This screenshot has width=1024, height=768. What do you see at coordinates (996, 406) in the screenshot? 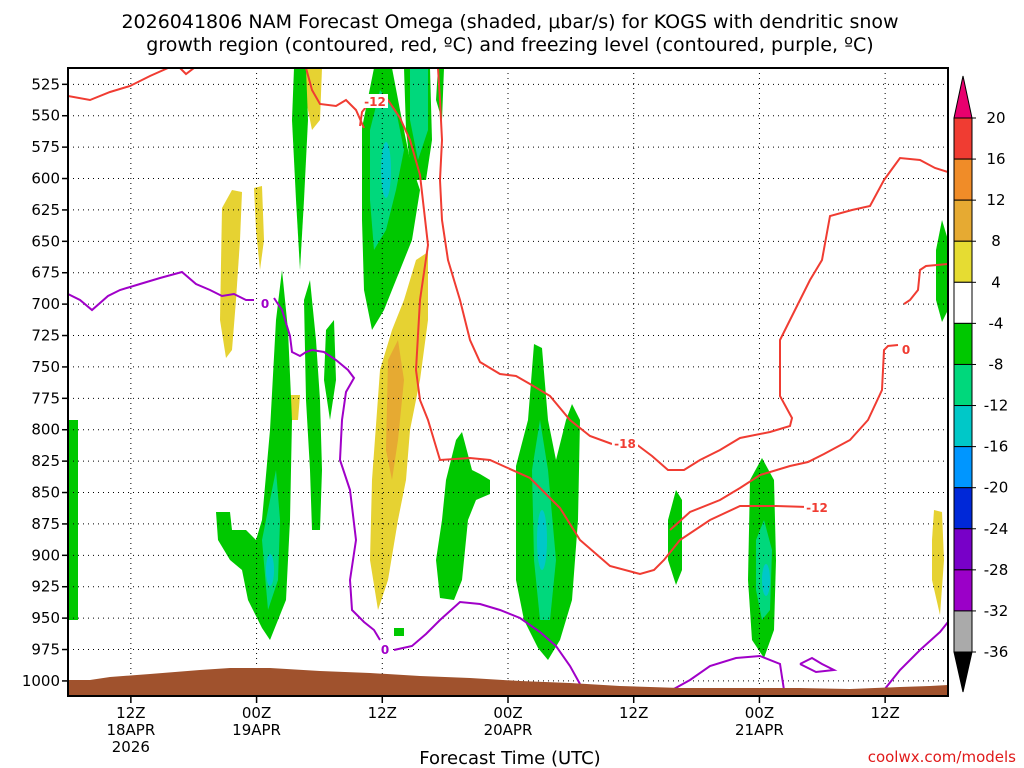
I see `colorbar-label: -12` at bounding box center [996, 406].